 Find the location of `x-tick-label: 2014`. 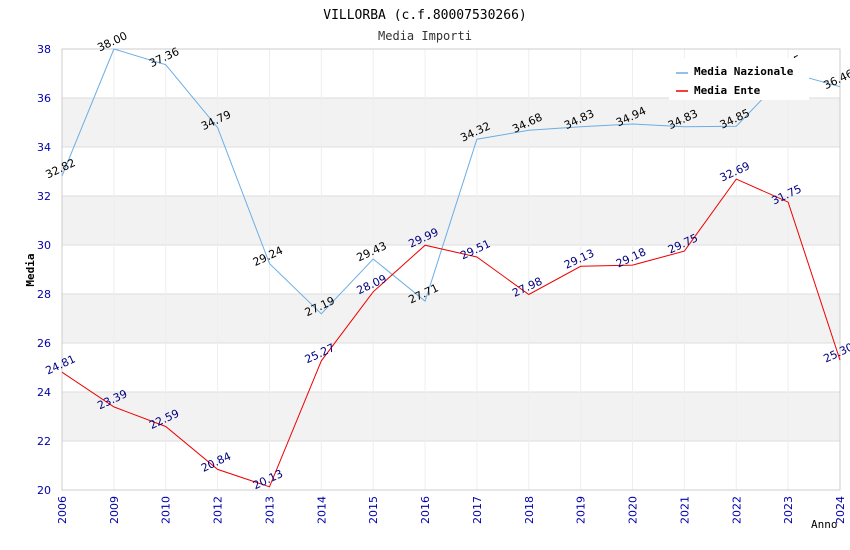

x-tick-label: 2014 is located at coordinates (321, 510).